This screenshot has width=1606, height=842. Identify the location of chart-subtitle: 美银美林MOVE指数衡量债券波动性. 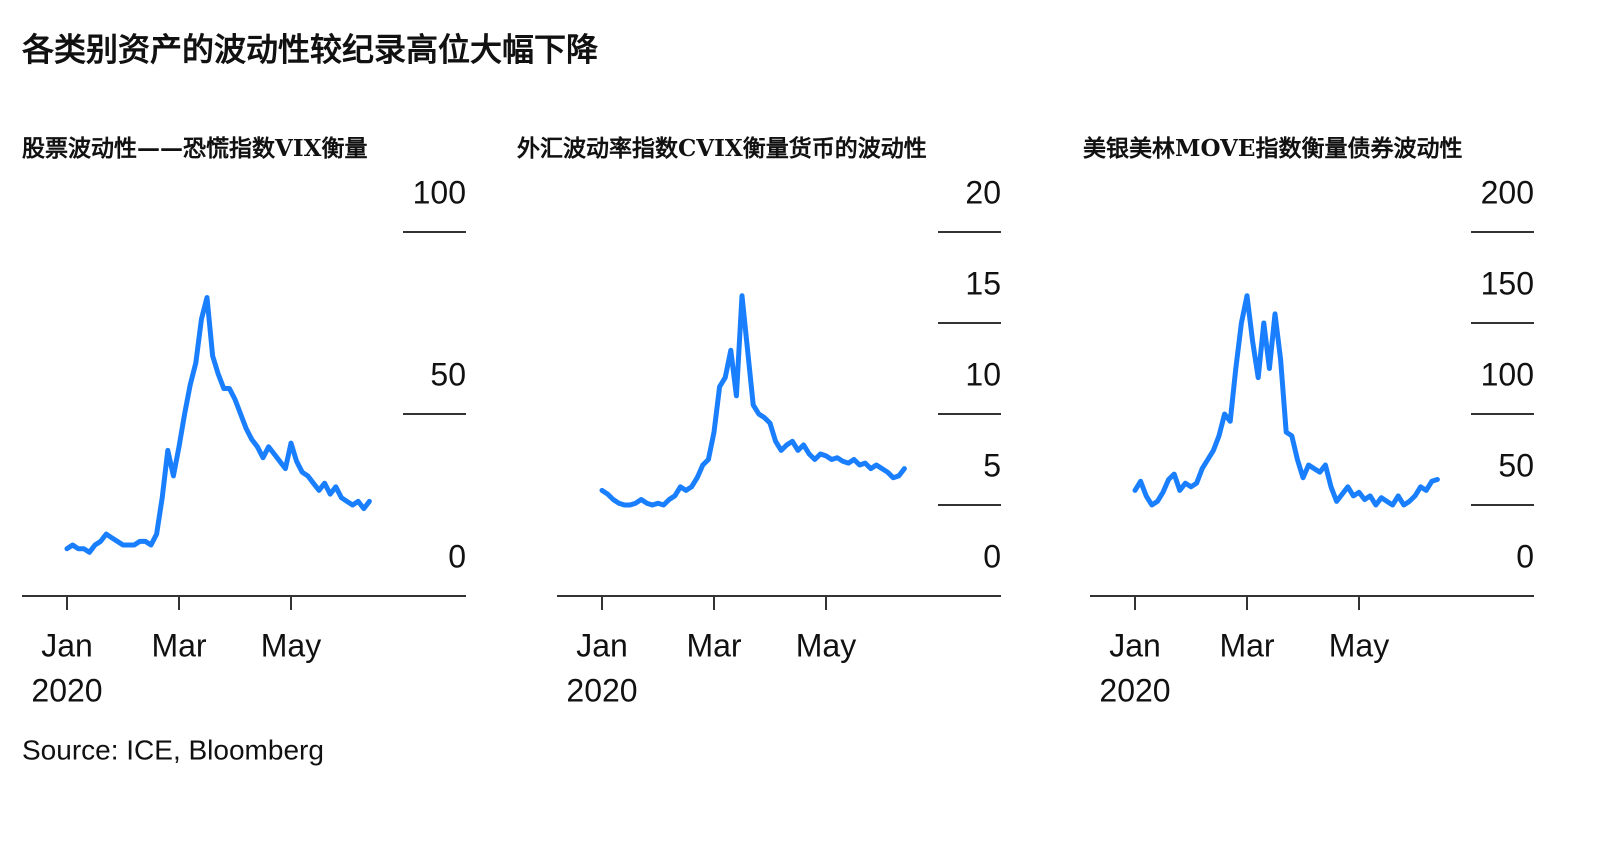
(1272, 148).